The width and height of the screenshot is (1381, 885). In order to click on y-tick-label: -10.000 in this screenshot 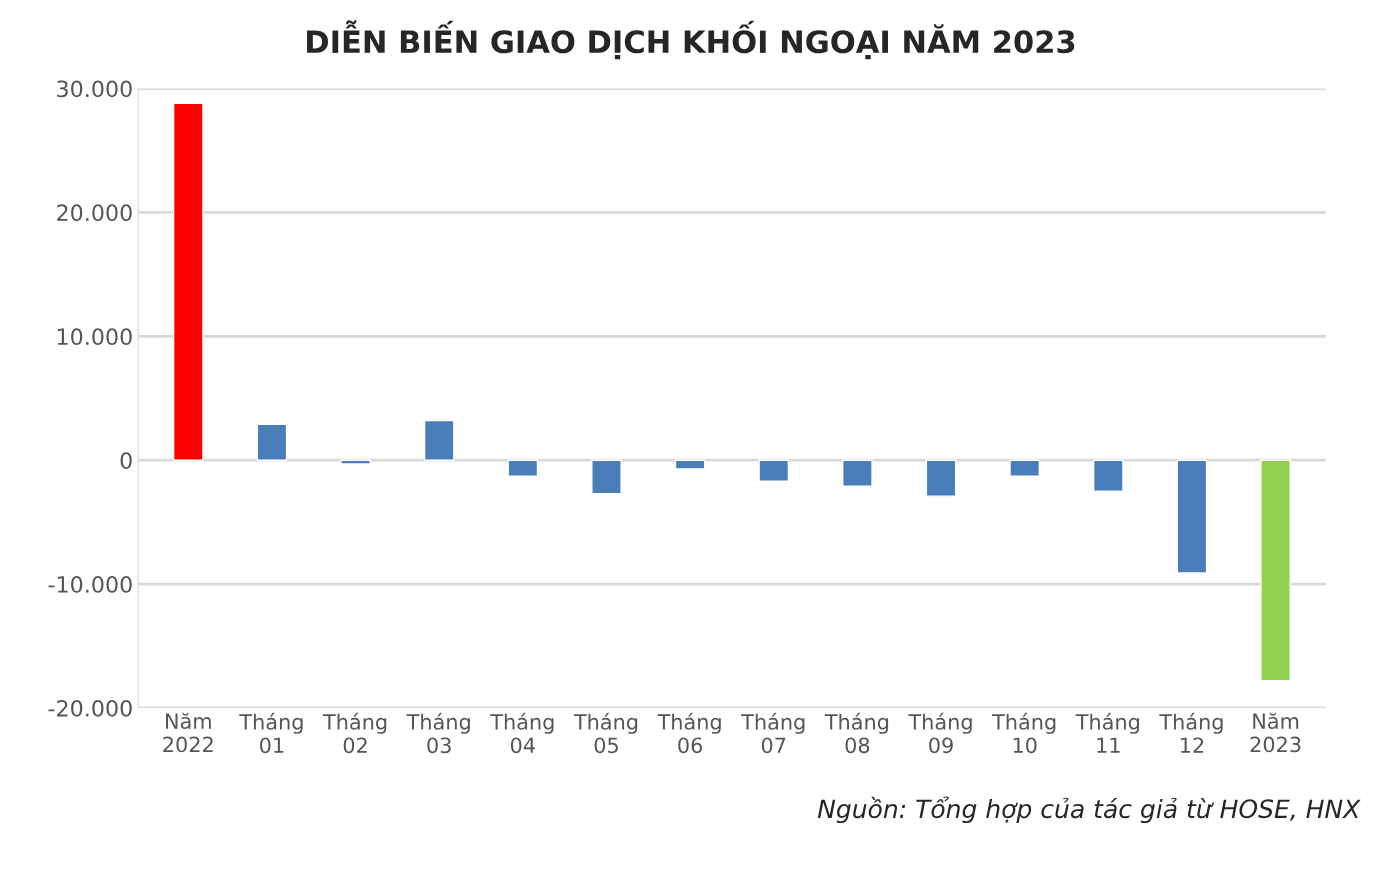, I will do `click(90, 584)`.